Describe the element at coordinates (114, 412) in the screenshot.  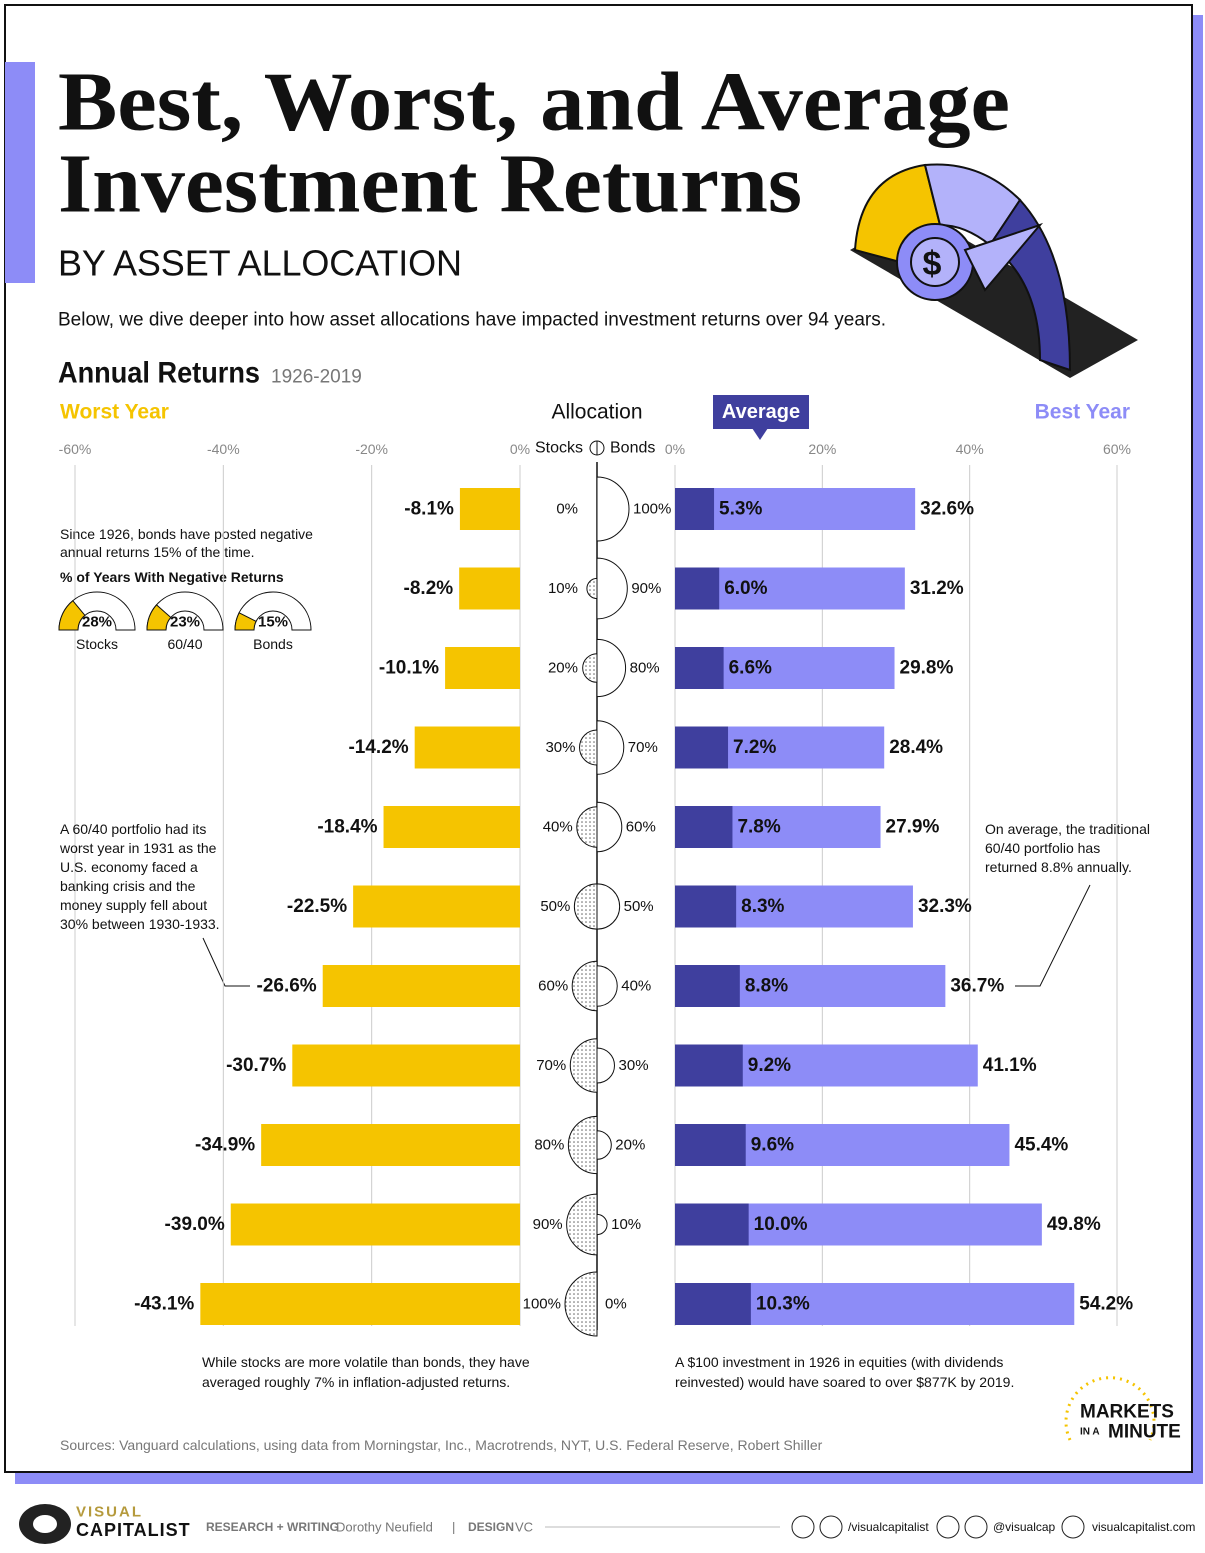
I see `legend-label: Worst Year` at that location.